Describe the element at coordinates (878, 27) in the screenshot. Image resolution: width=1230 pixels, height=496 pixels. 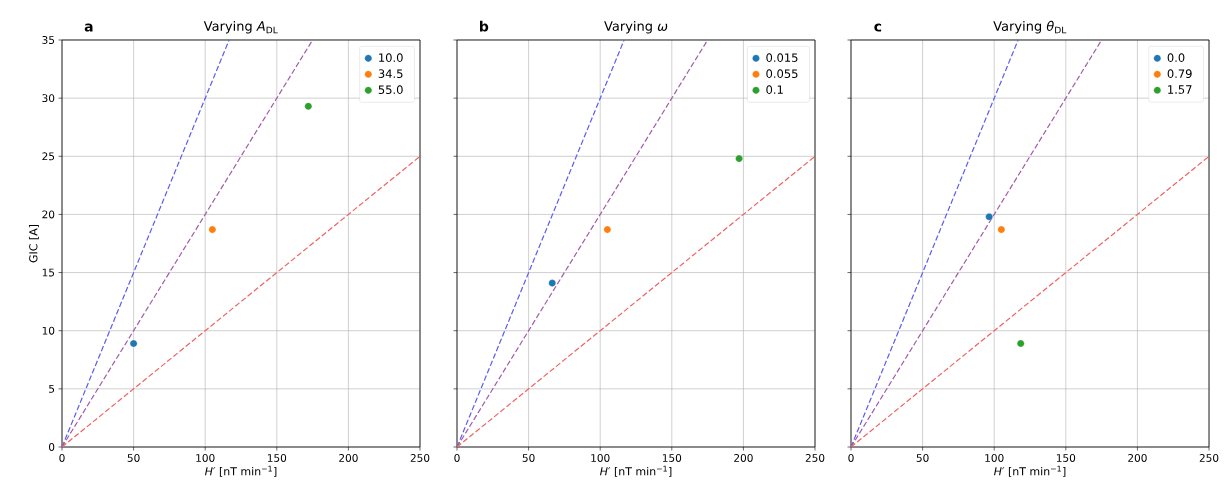
I see `text: c` at that location.